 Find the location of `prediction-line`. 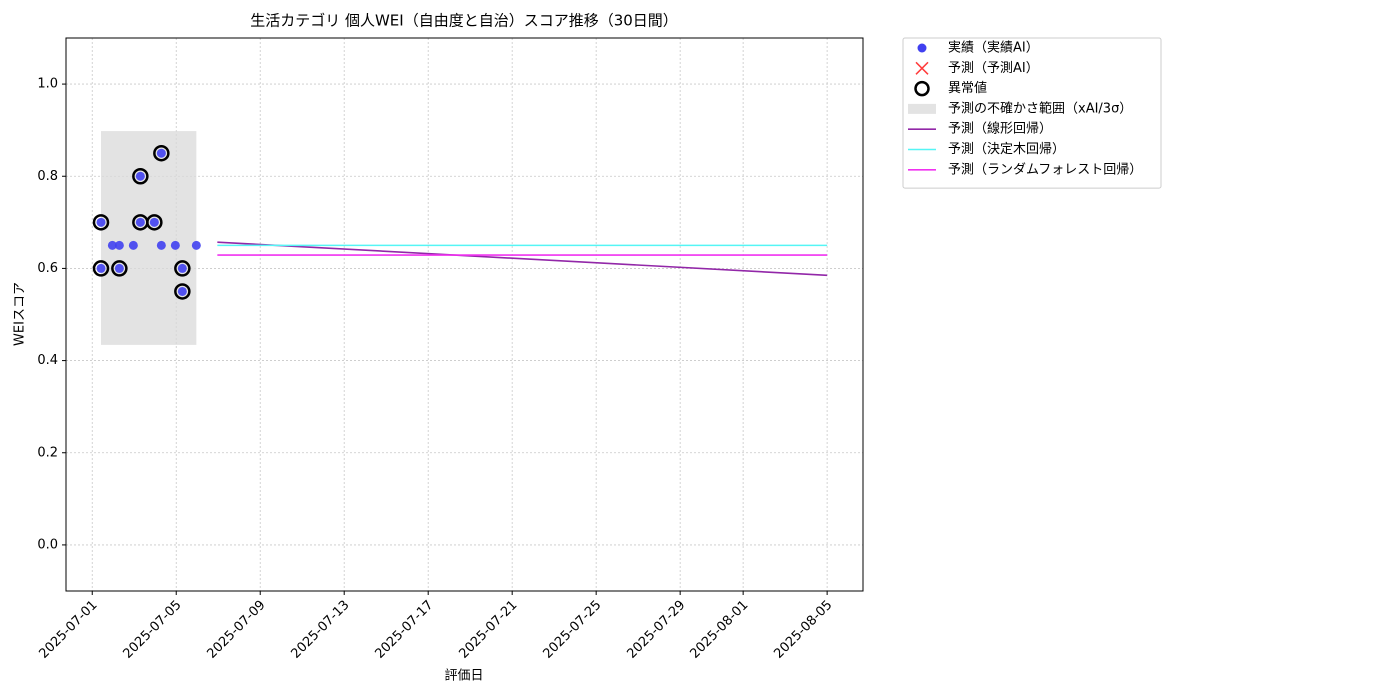

prediction-line is located at coordinates (522, 259).